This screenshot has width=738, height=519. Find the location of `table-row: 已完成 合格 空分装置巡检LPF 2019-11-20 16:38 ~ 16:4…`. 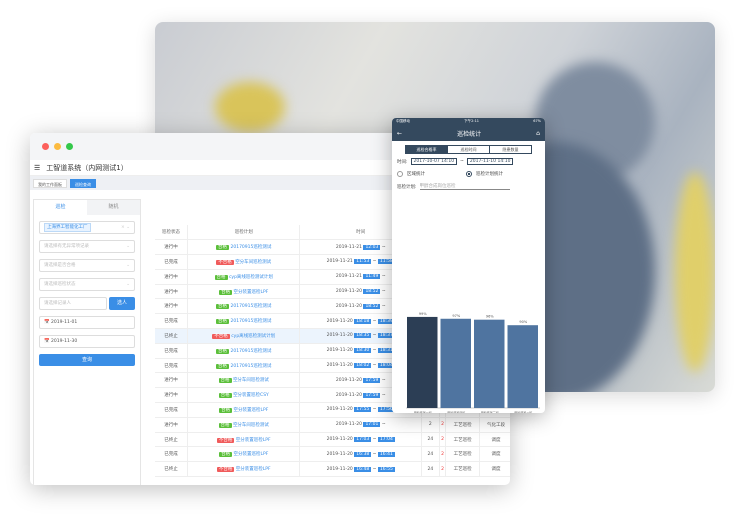

table-row: 已完成 合格 空分装置巡检LPF 2019-11-20 16:38 ~ 16:4… is located at coordinates (332, 454).